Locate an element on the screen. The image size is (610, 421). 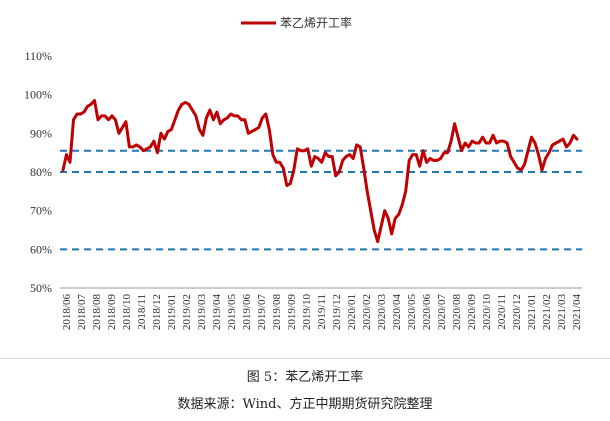
x-tick-label: 2020/09 is located at coordinates (472, 312).